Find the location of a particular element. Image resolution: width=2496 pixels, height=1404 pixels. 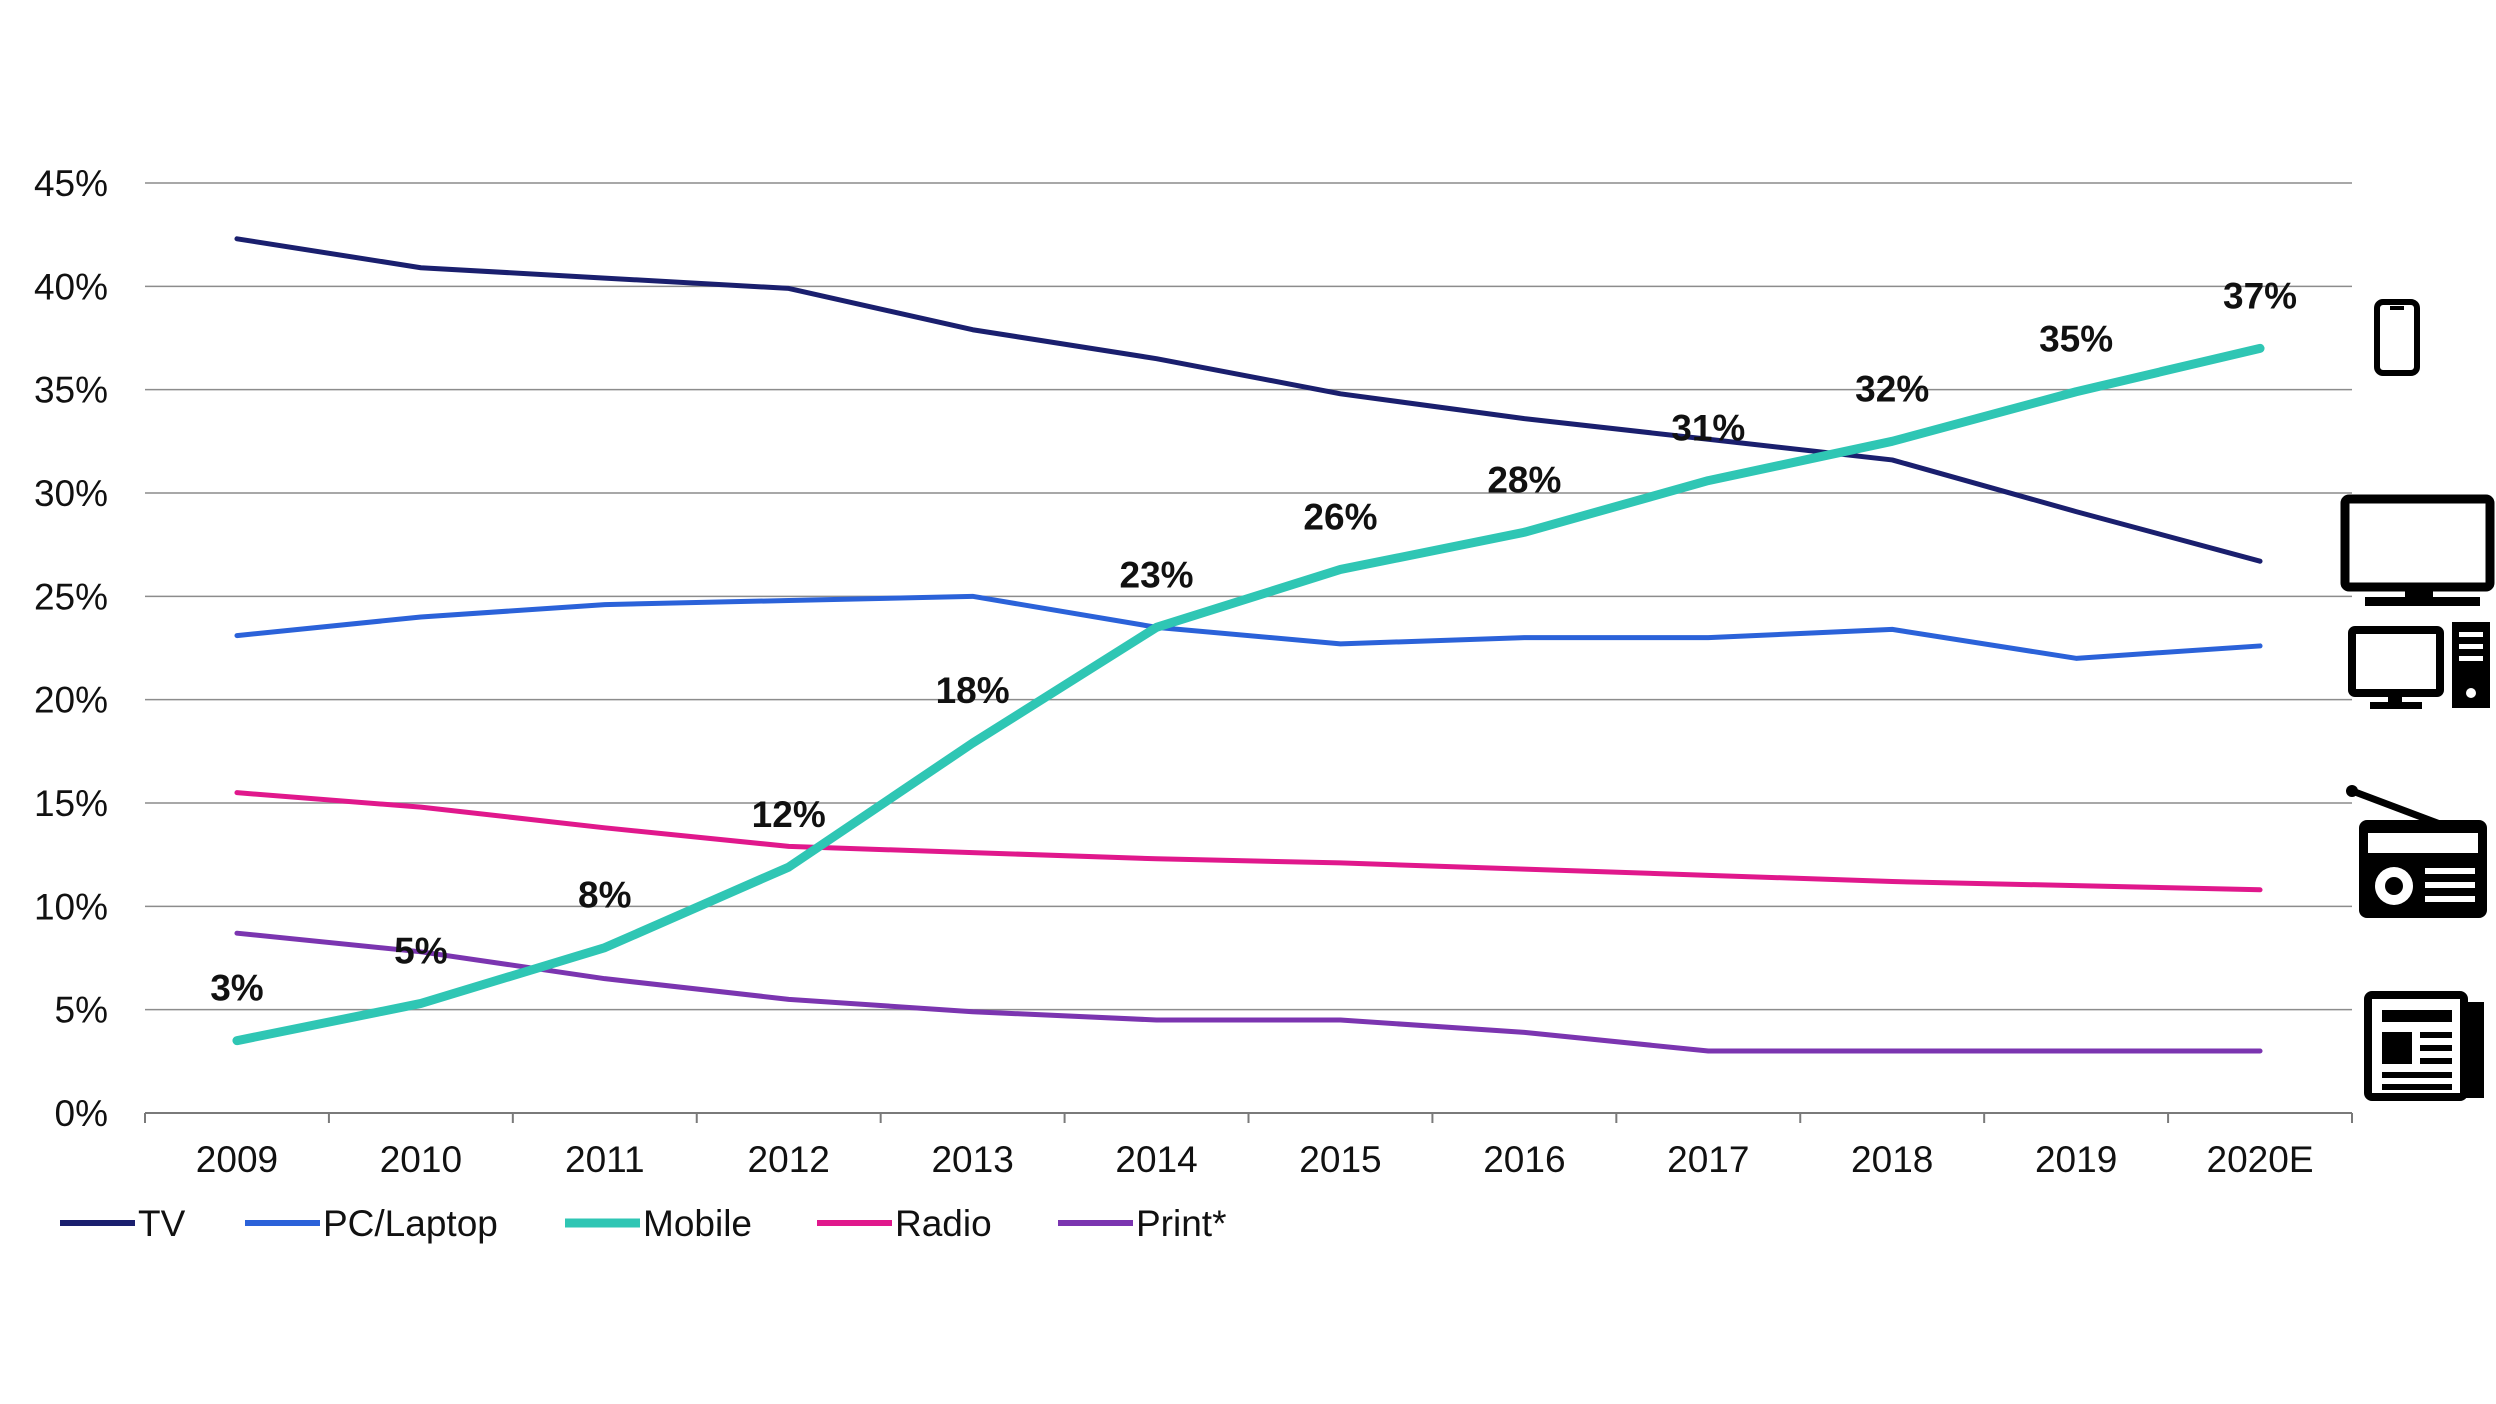

series-line-pclaptop is located at coordinates (1248, 627).